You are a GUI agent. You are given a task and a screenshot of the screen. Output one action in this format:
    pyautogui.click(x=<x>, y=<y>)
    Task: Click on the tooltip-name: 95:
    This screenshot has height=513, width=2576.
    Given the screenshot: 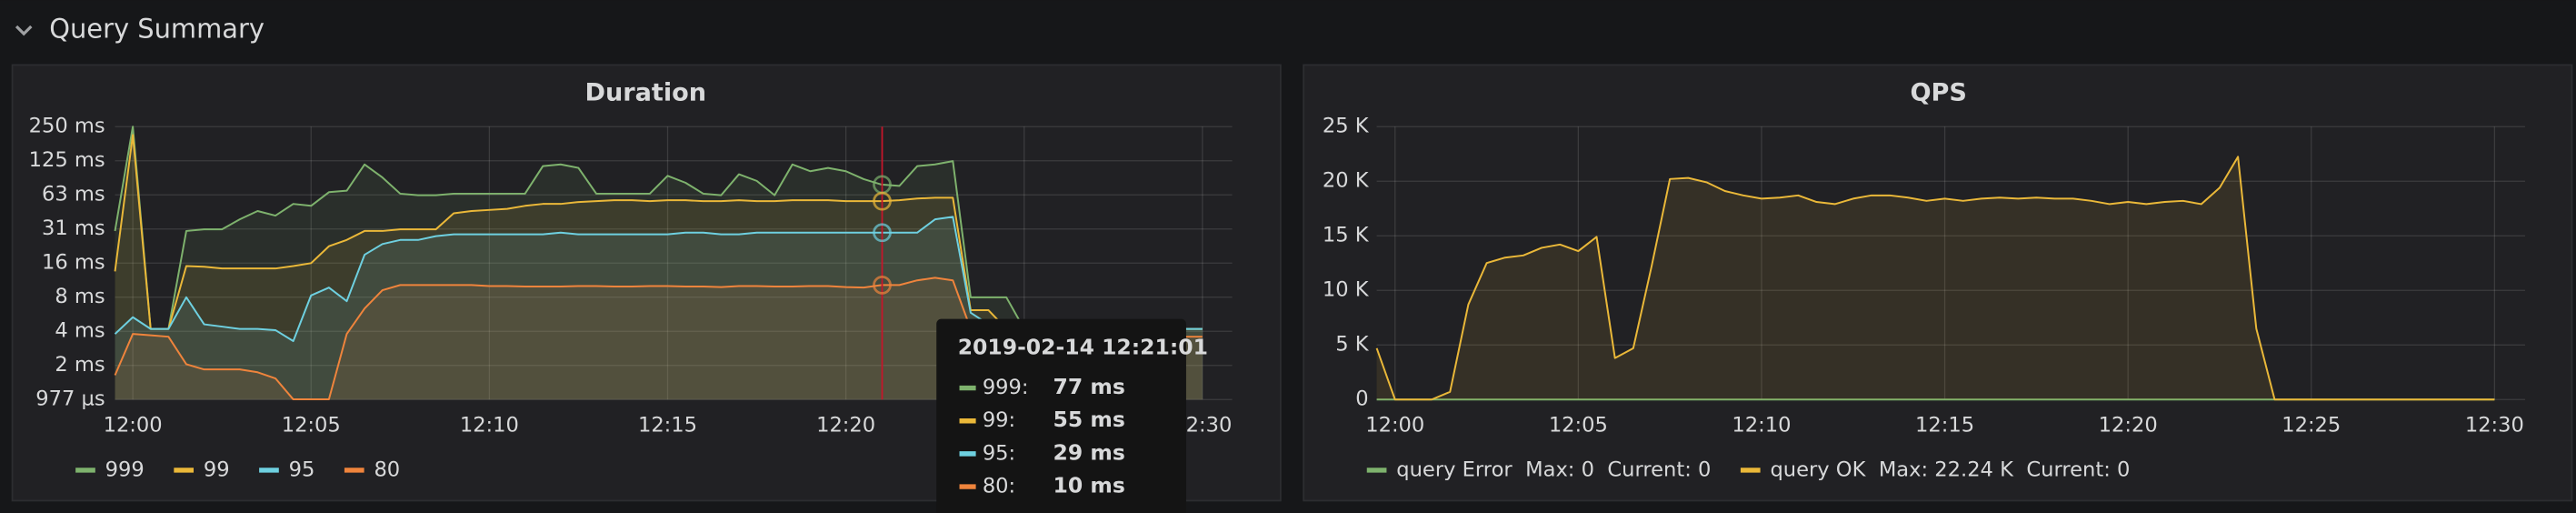 What is the action you would take?
    pyautogui.click(x=999, y=453)
    